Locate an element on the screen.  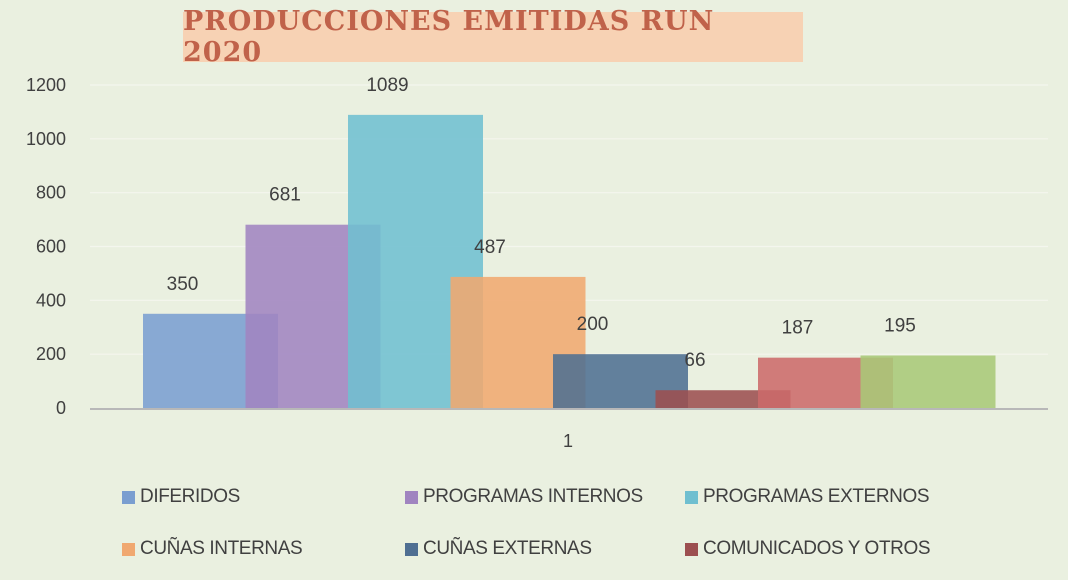
legend-label: PROGRAMAS EXTERNOS is located at coordinates (816, 496).